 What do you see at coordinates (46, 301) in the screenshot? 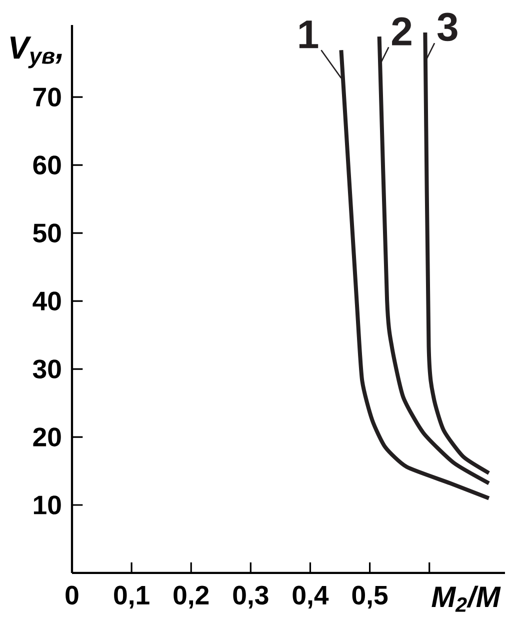
I see `y-tick-label: 40` at bounding box center [46, 301].